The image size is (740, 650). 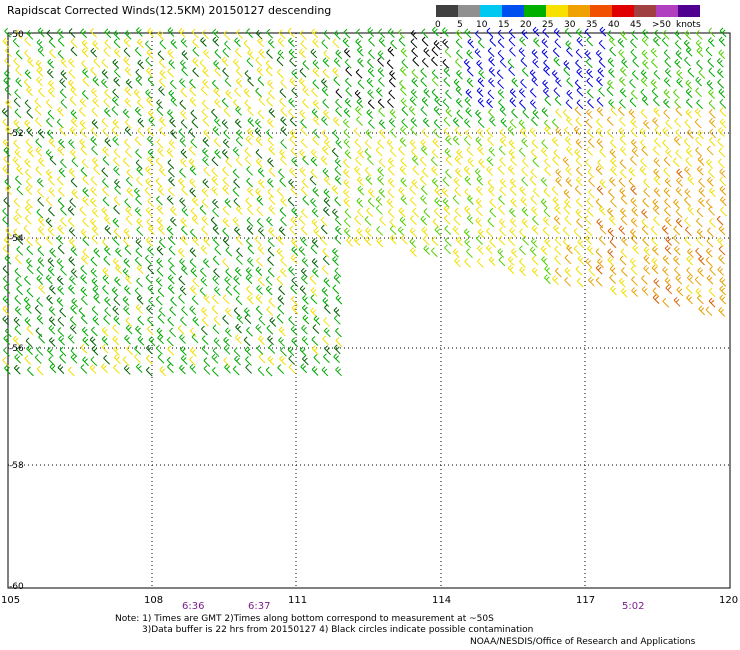 I want to click on colorbar-label: >50, so click(x=661, y=25).